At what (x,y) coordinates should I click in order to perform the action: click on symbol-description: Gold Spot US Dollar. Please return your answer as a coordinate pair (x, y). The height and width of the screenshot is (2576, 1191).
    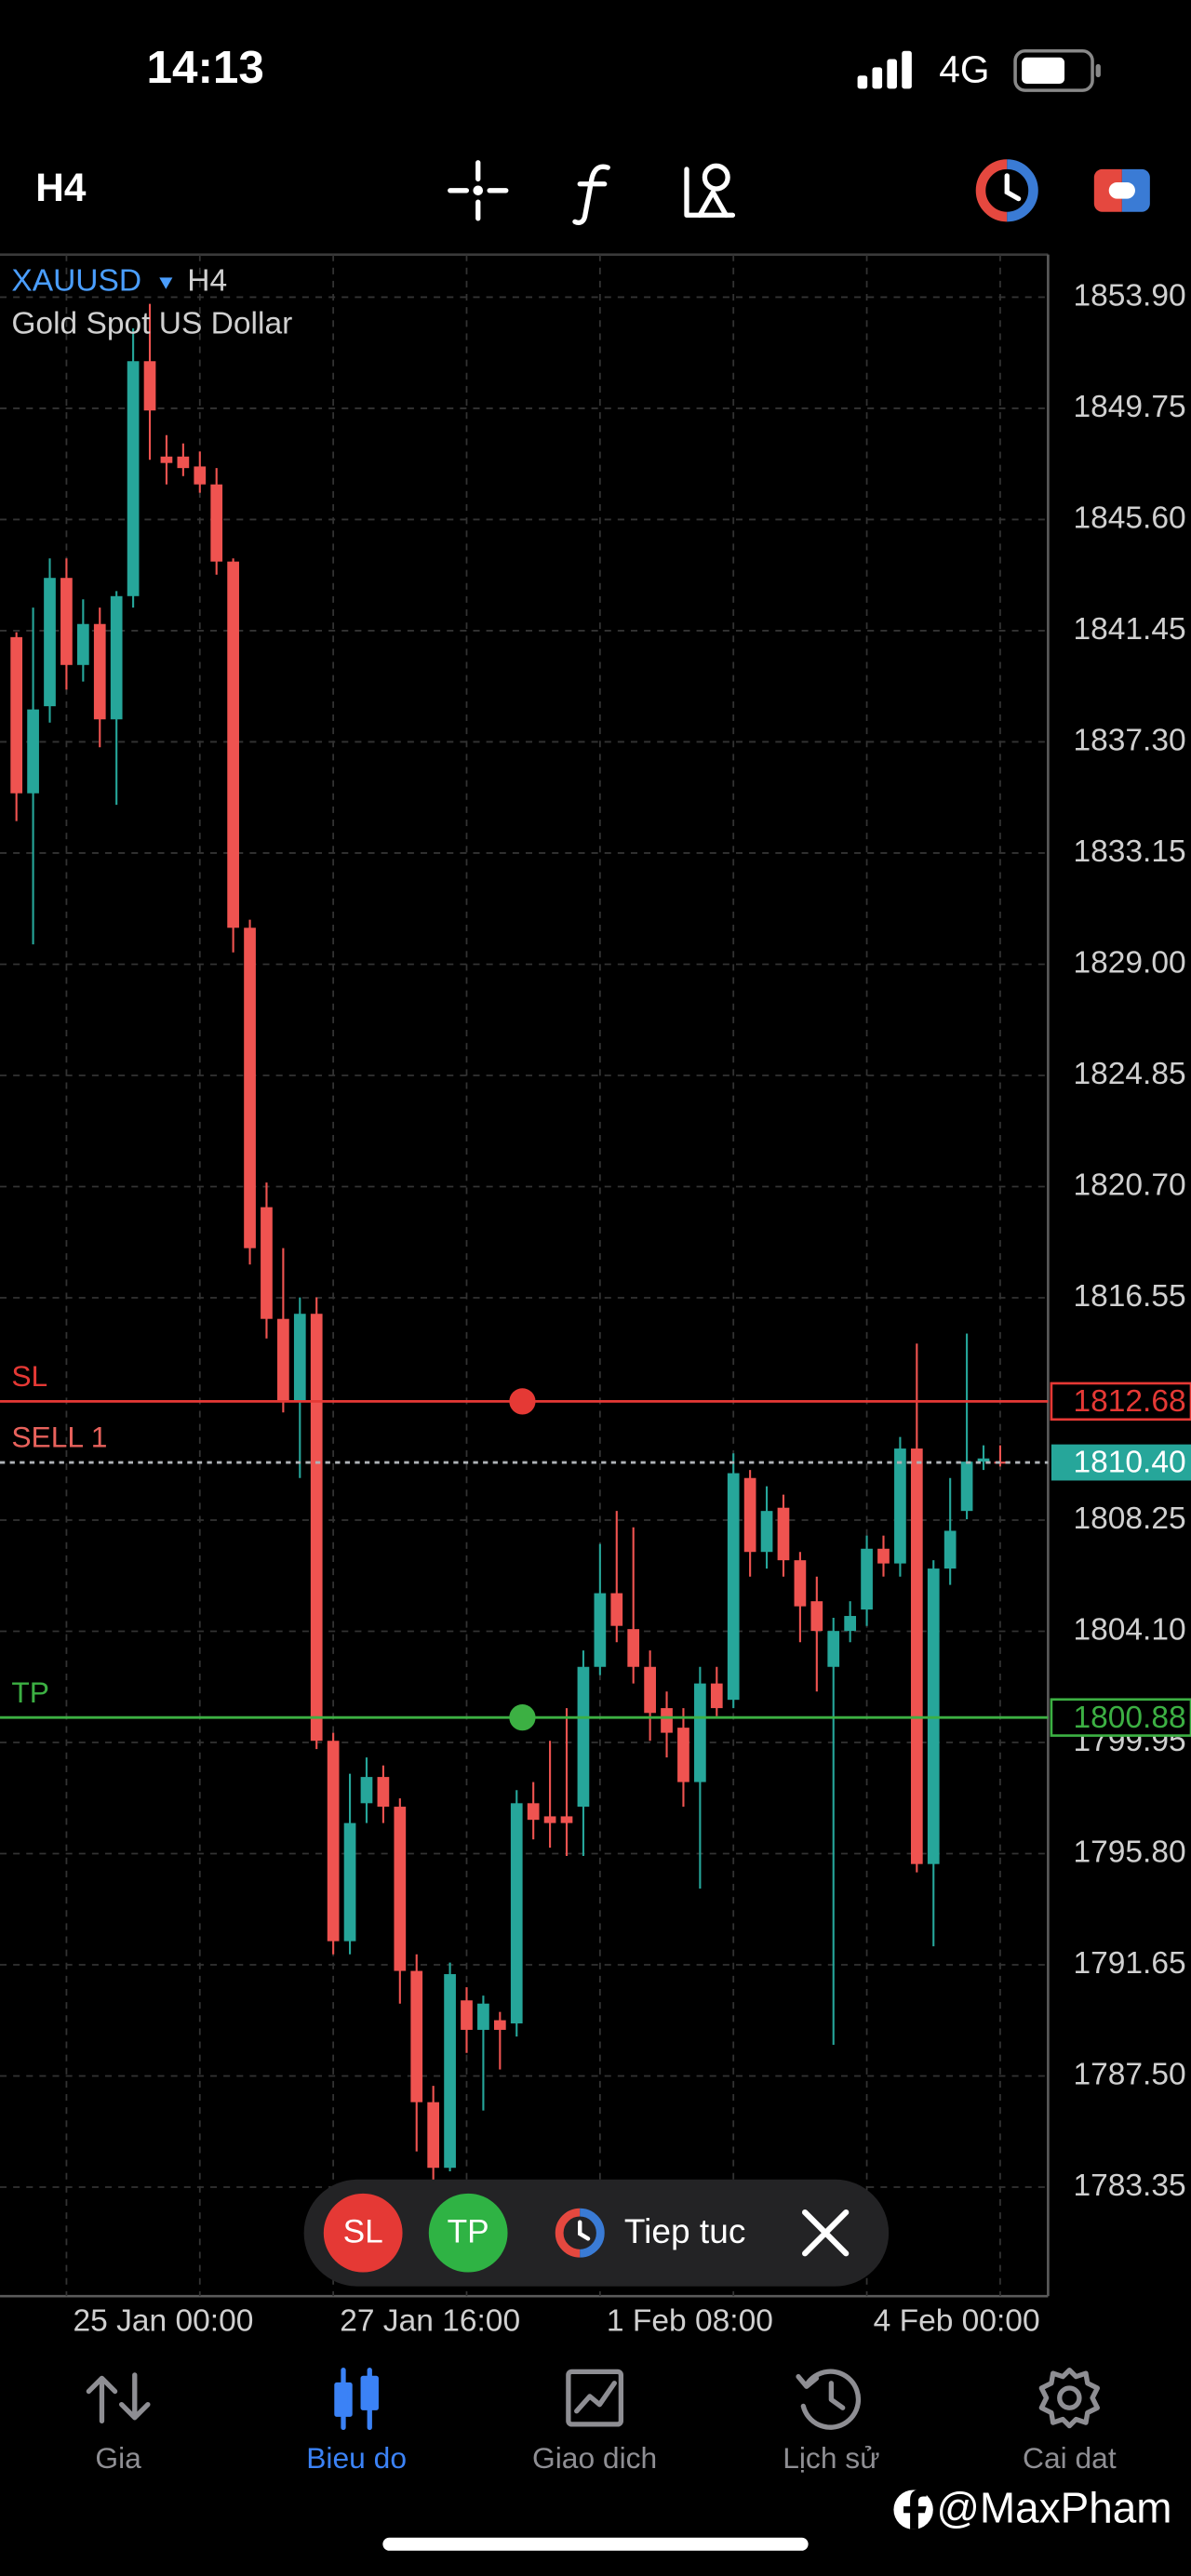
    Looking at the image, I should click on (151, 323).